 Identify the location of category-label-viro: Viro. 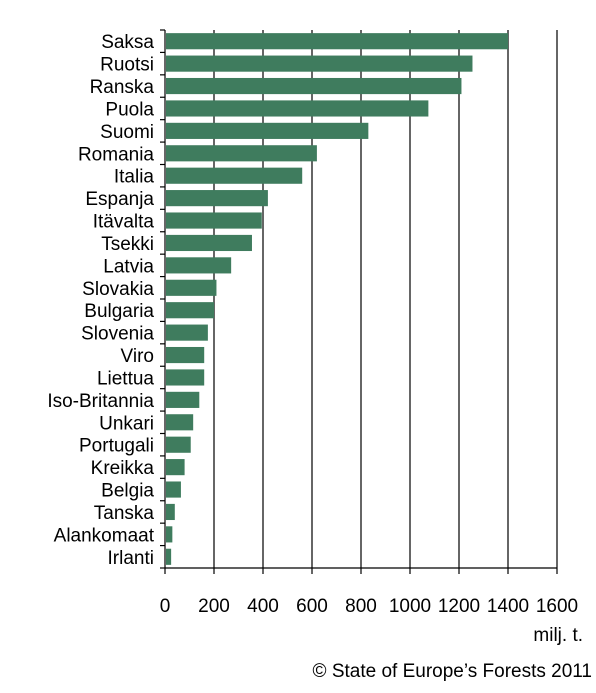
(137, 356).